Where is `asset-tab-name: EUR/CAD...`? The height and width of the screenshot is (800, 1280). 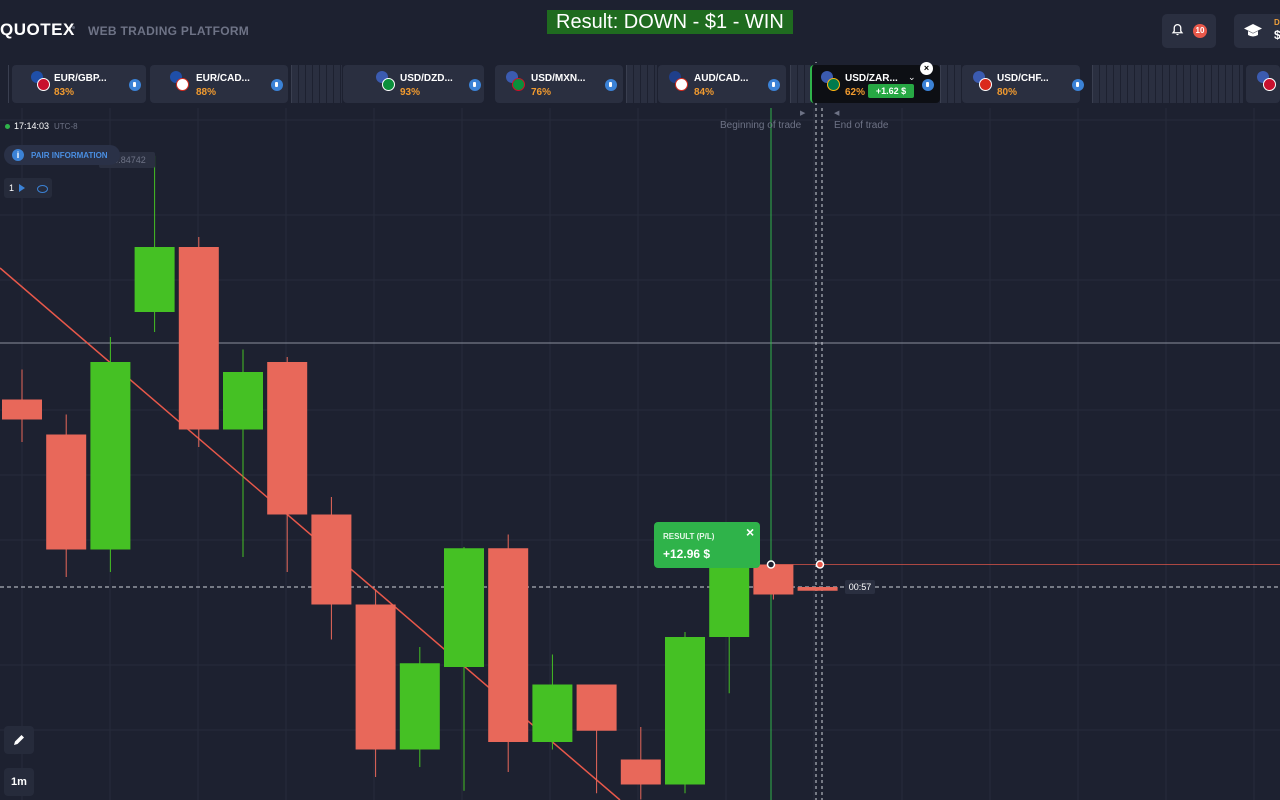 asset-tab-name: EUR/CAD... is located at coordinates (223, 78).